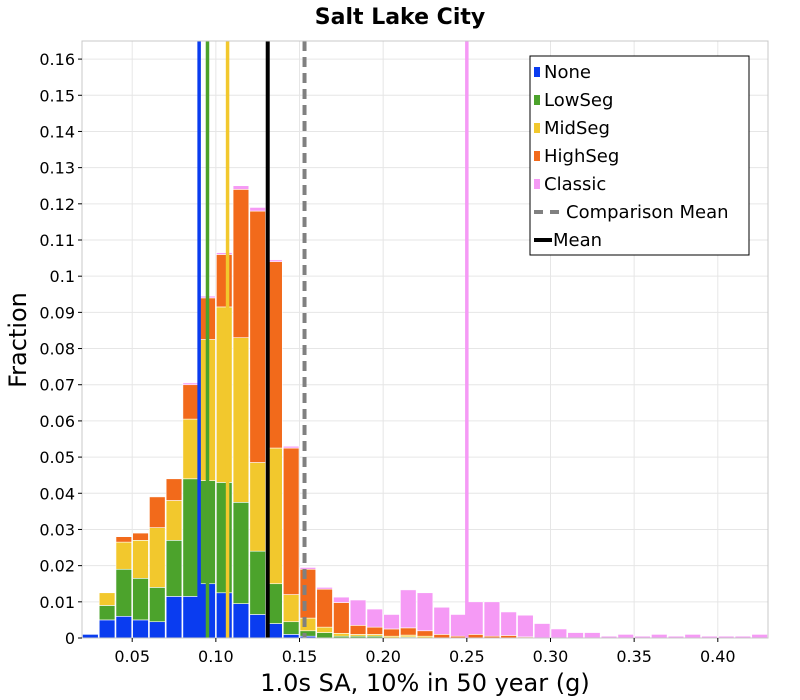  I want to click on x-tick-label: 0.20, so click(383, 656).